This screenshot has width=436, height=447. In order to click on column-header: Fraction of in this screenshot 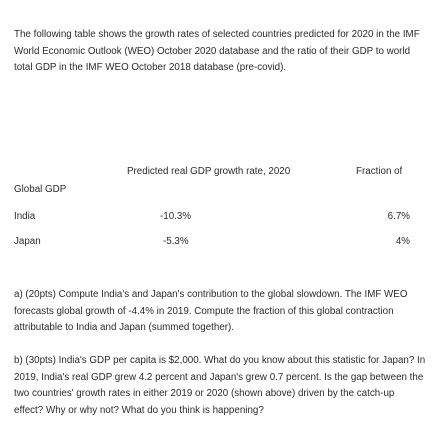, I will do `click(379, 171)`.